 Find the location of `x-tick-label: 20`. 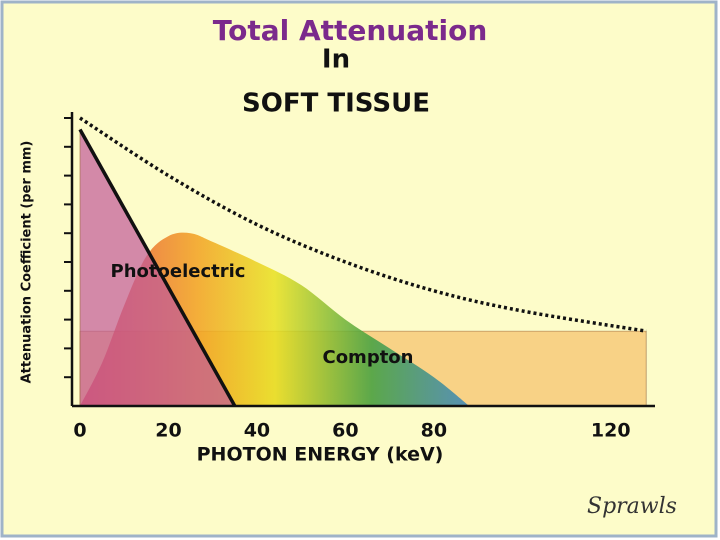

x-tick-label: 20 is located at coordinates (168, 431).